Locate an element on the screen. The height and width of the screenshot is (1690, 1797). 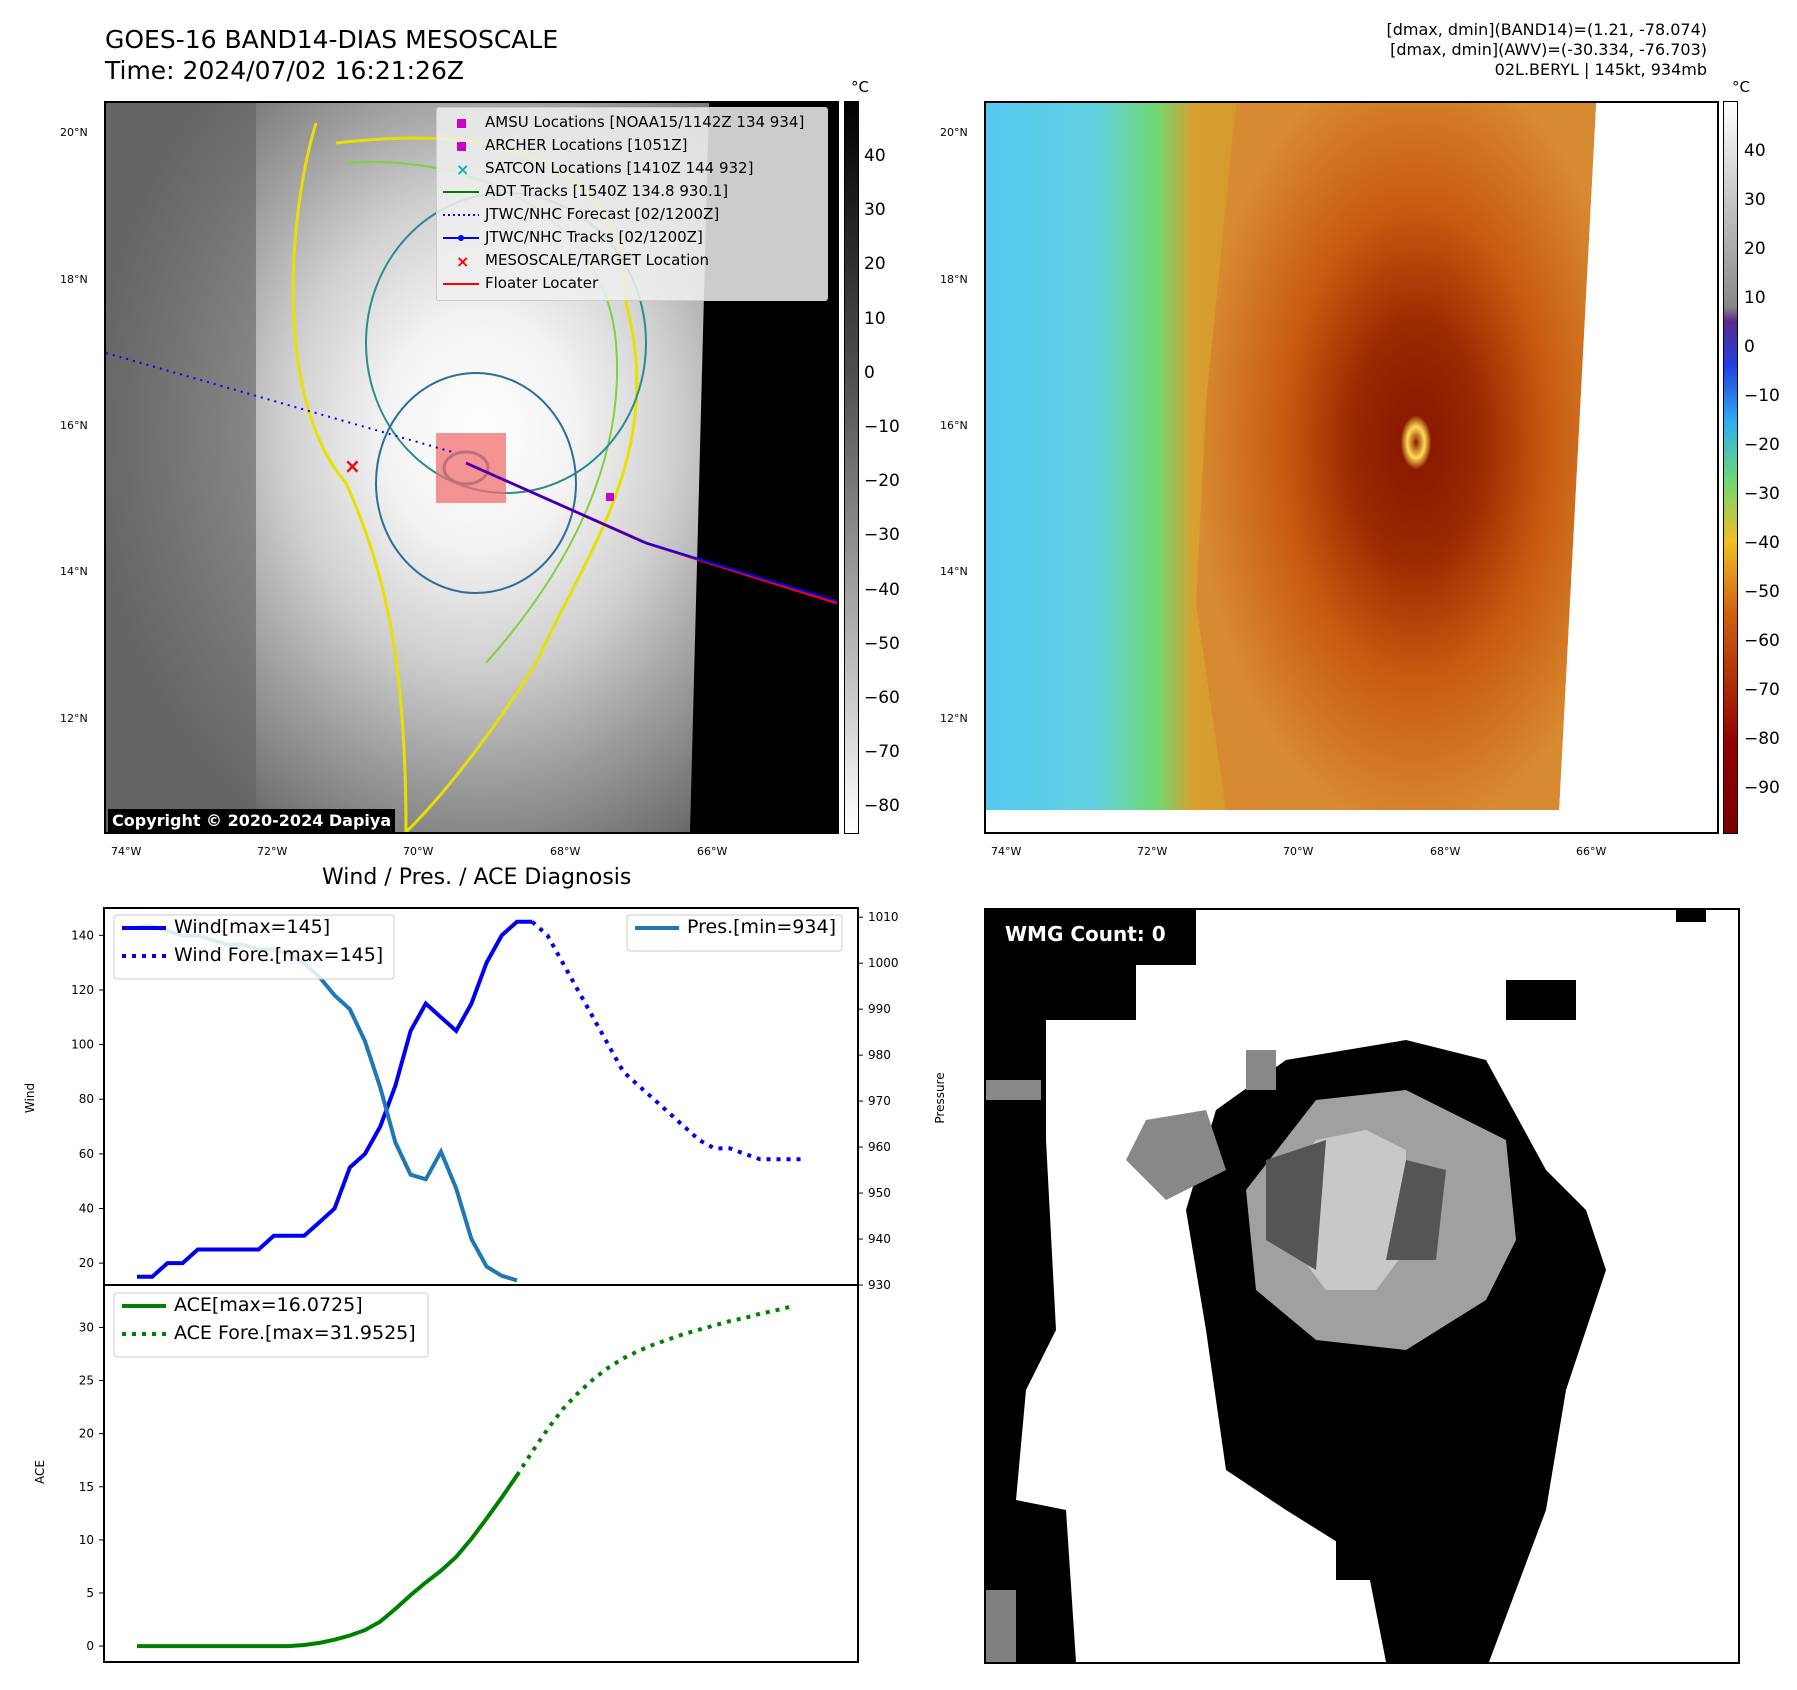
lon-label: 70°W is located at coordinates (1298, 851).